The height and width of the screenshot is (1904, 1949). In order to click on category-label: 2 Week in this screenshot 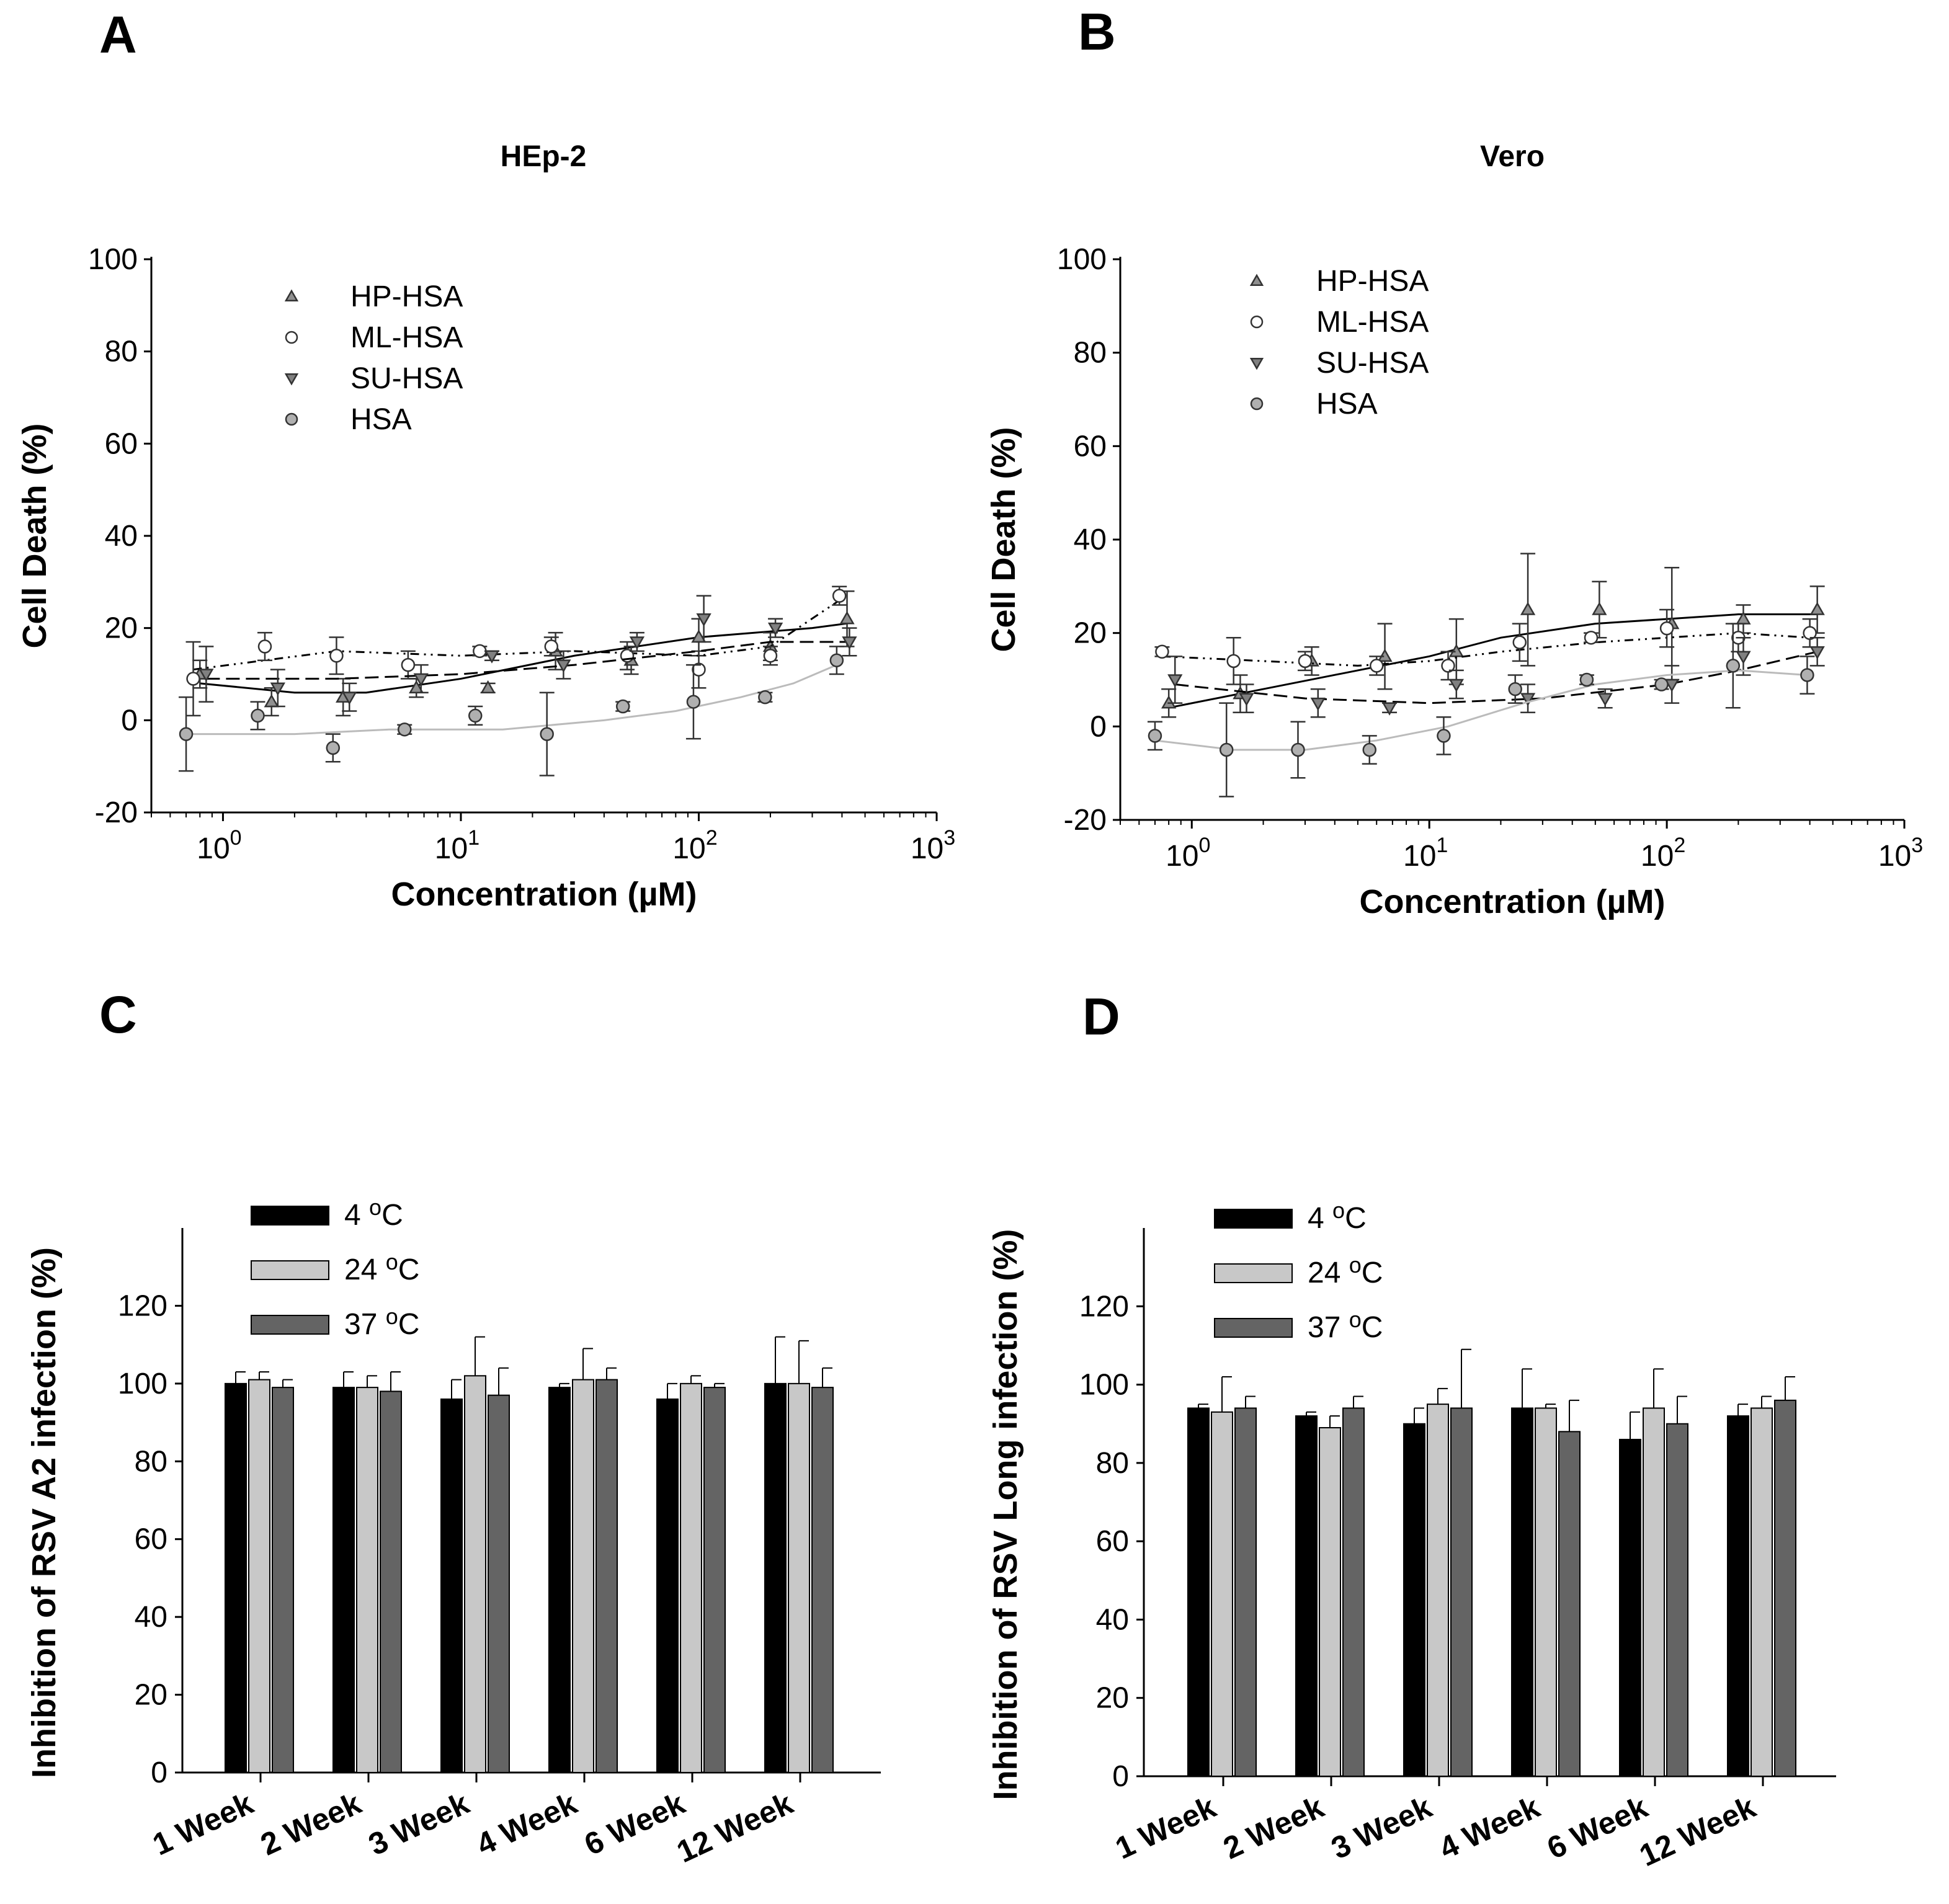, I will do `click(311, 1824)`.